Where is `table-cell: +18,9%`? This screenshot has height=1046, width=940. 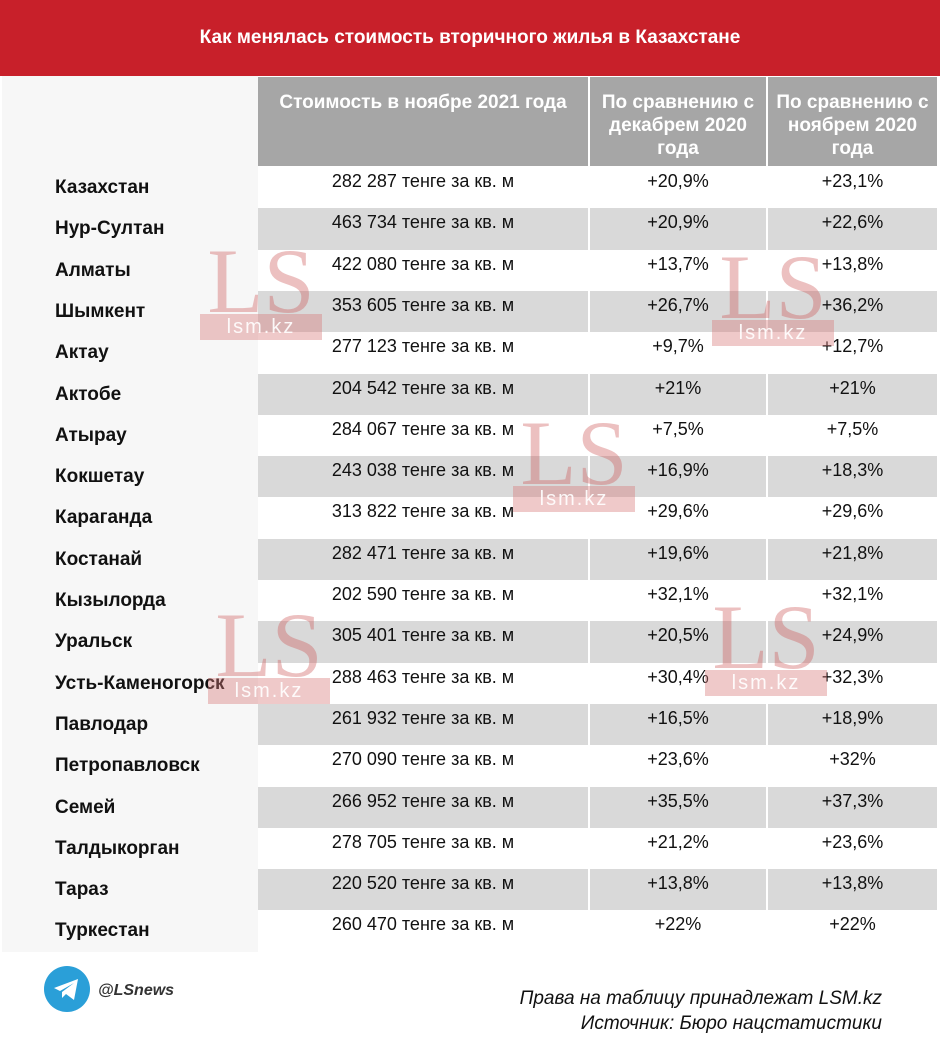
table-cell: +18,9% is located at coordinates (852, 717).